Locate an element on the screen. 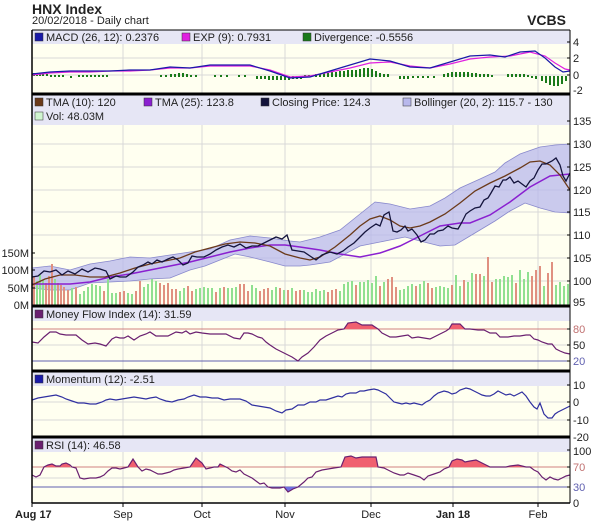  svg-text: 135 is located at coordinates (582, 122).